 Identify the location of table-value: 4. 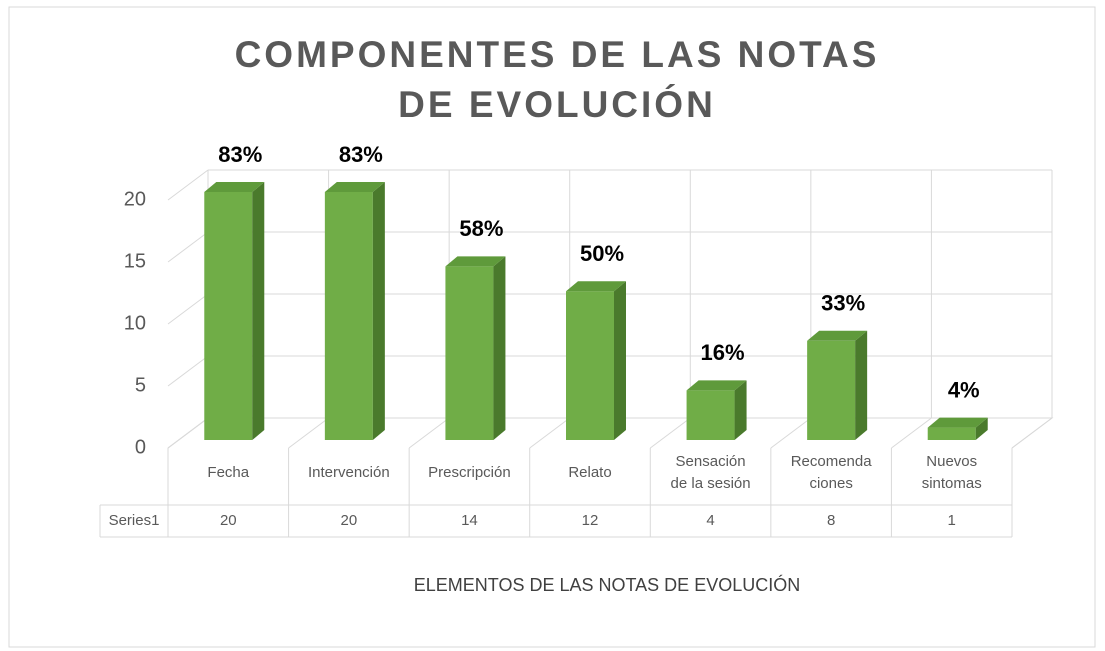
(710, 520).